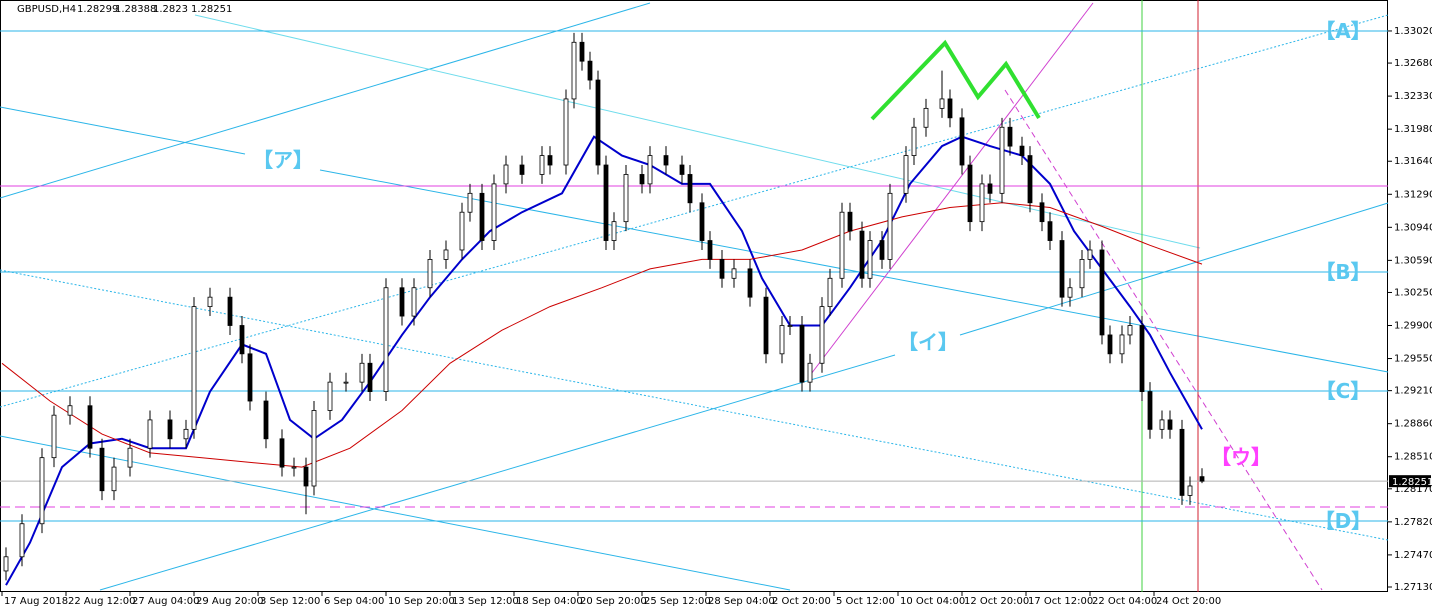  I want to click on header-close: 1.28251, so click(211, 9).